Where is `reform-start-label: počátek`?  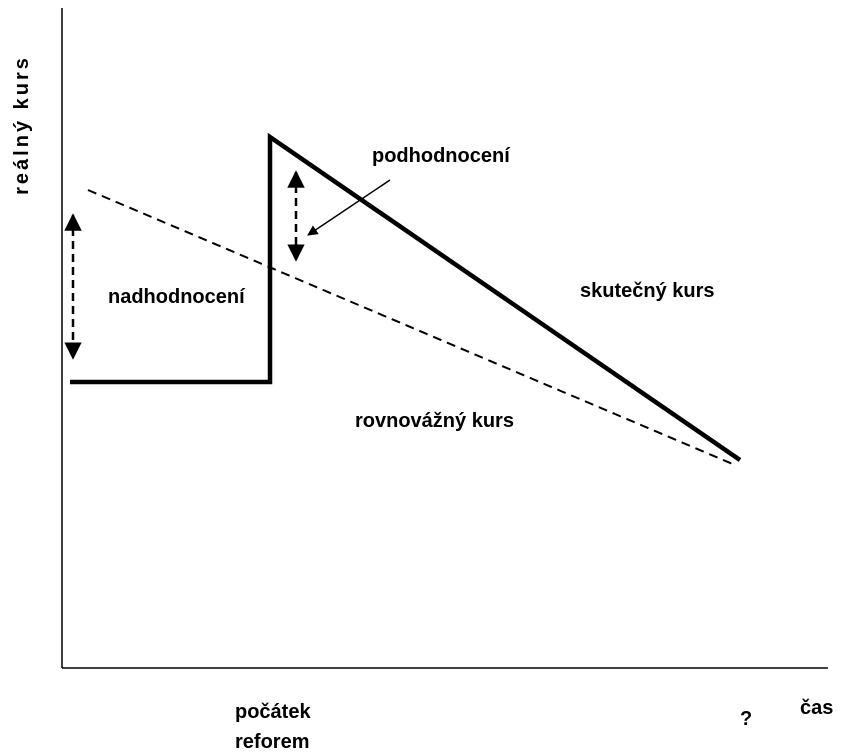 reform-start-label: počátek is located at coordinates (273, 712).